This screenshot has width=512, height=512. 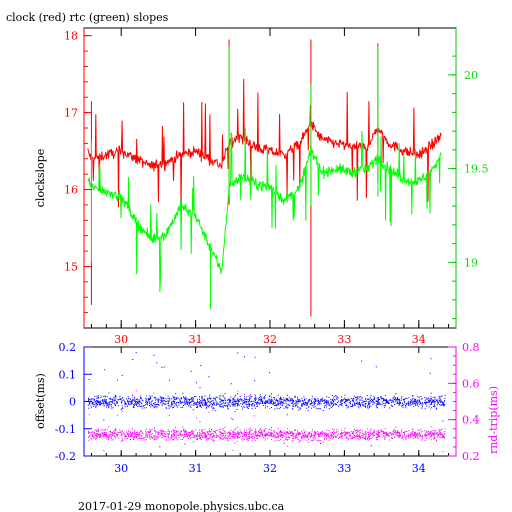 What do you see at coordinates (71, 190) in the screenshot?
I see `slope-ytick-label: 16` at bounding box center [71, 190].